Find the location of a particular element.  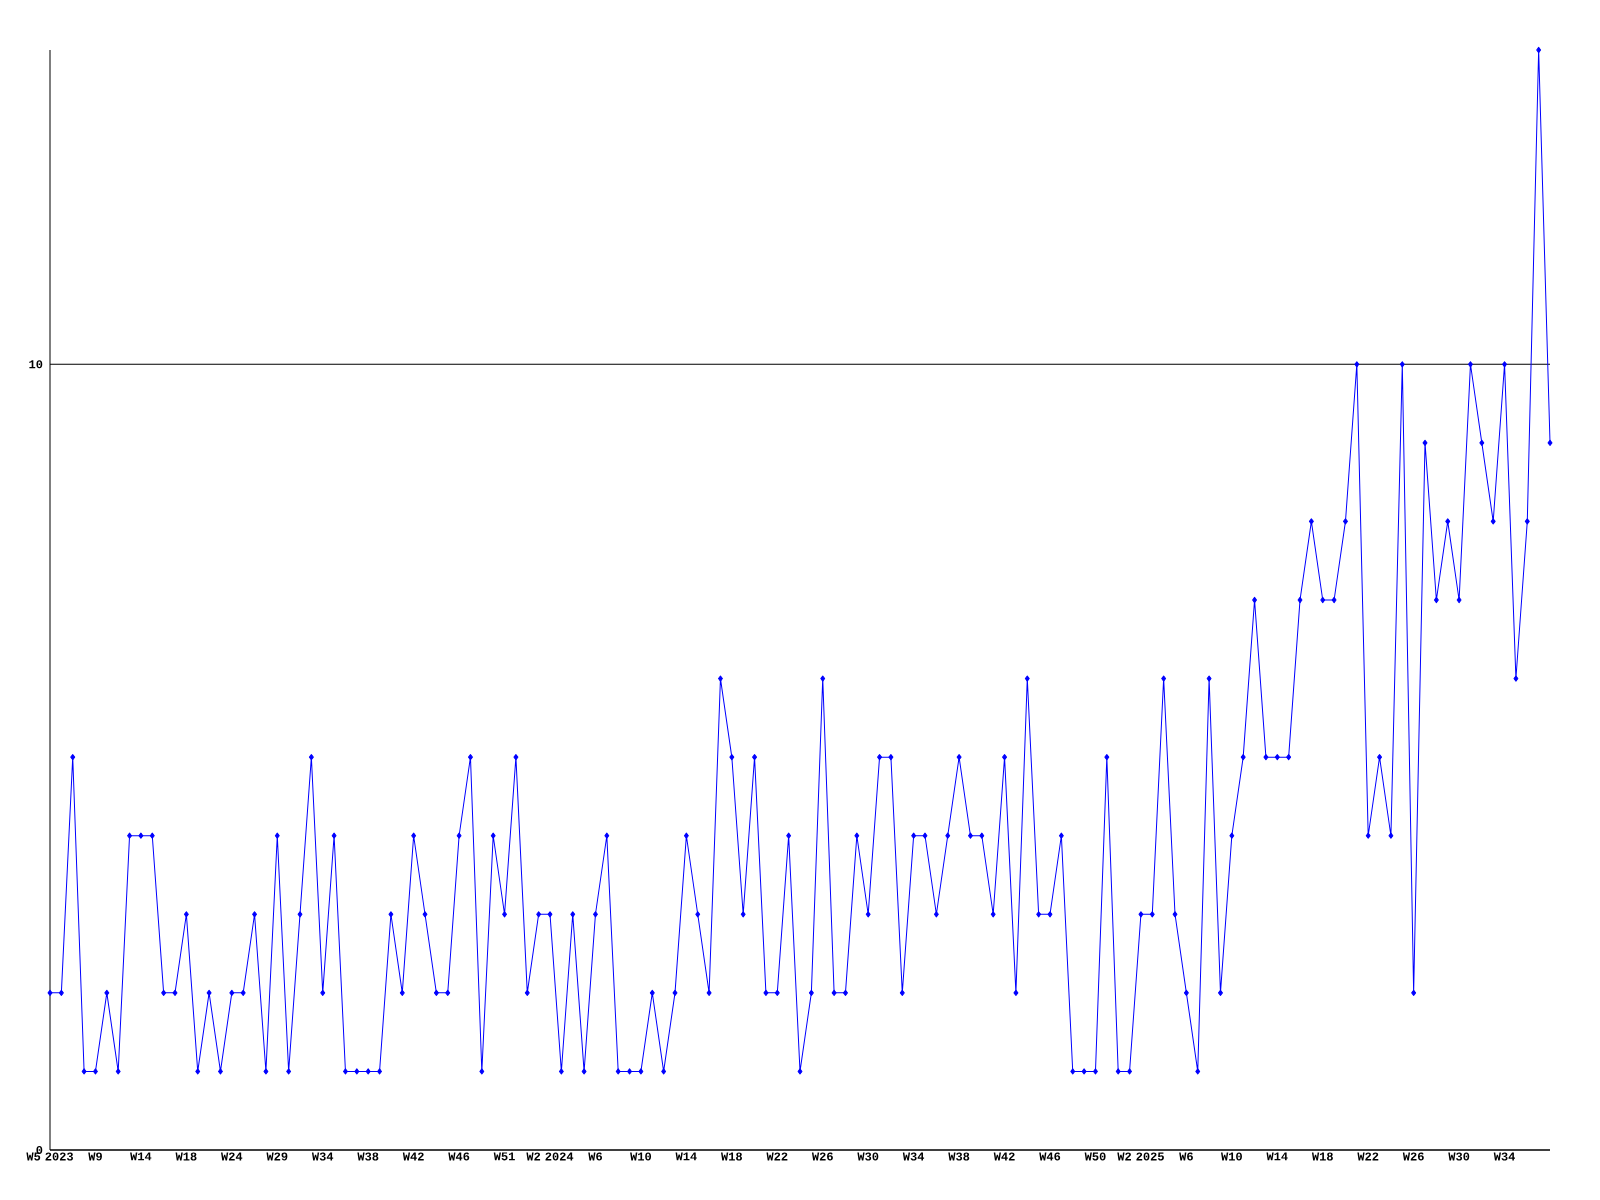

x-tick-label: W24 is located at coordinates (232, 1156).